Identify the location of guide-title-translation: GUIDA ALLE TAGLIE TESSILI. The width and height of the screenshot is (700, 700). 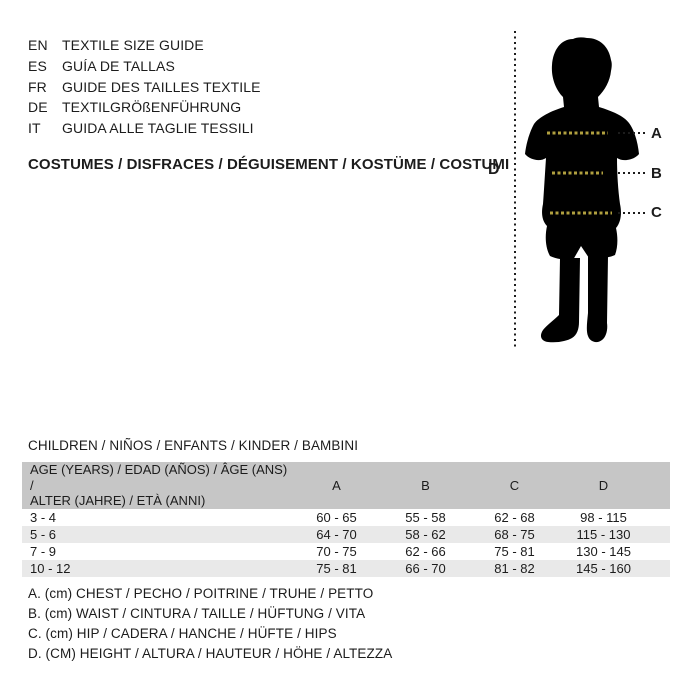
(158, 128).